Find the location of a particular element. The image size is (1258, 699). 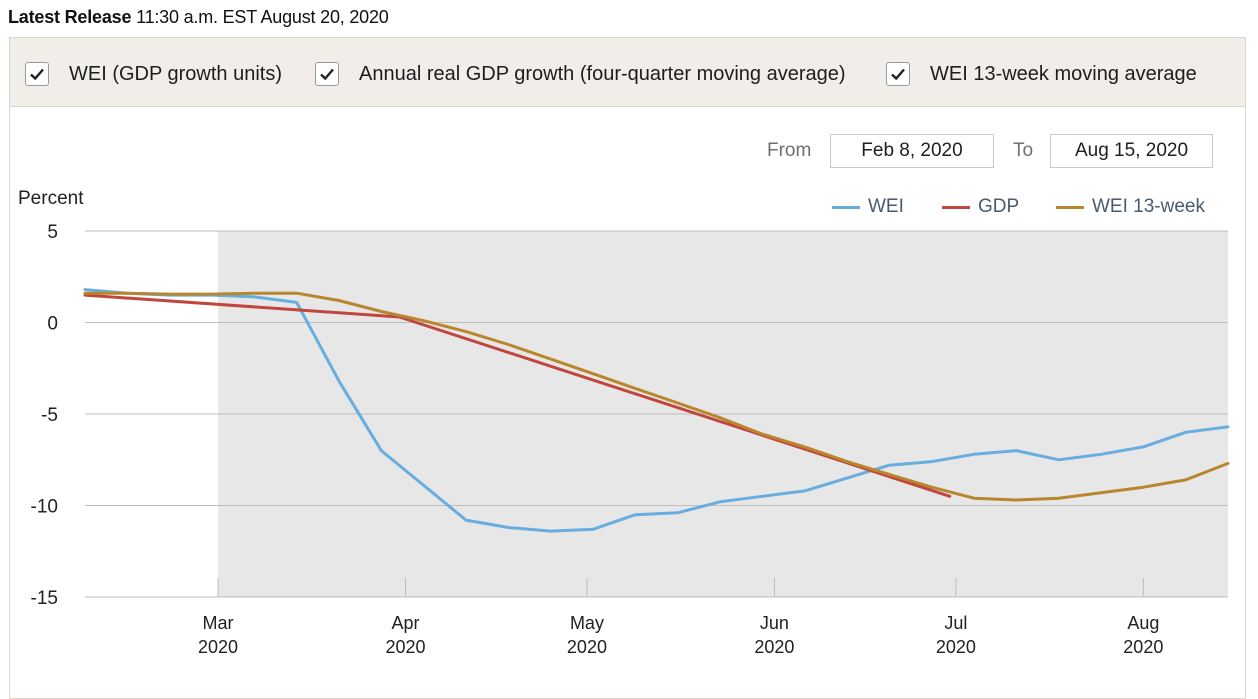

release-detail: 11:30 a.m. EST August 20, 2020 is located at coordinates (262, 17).